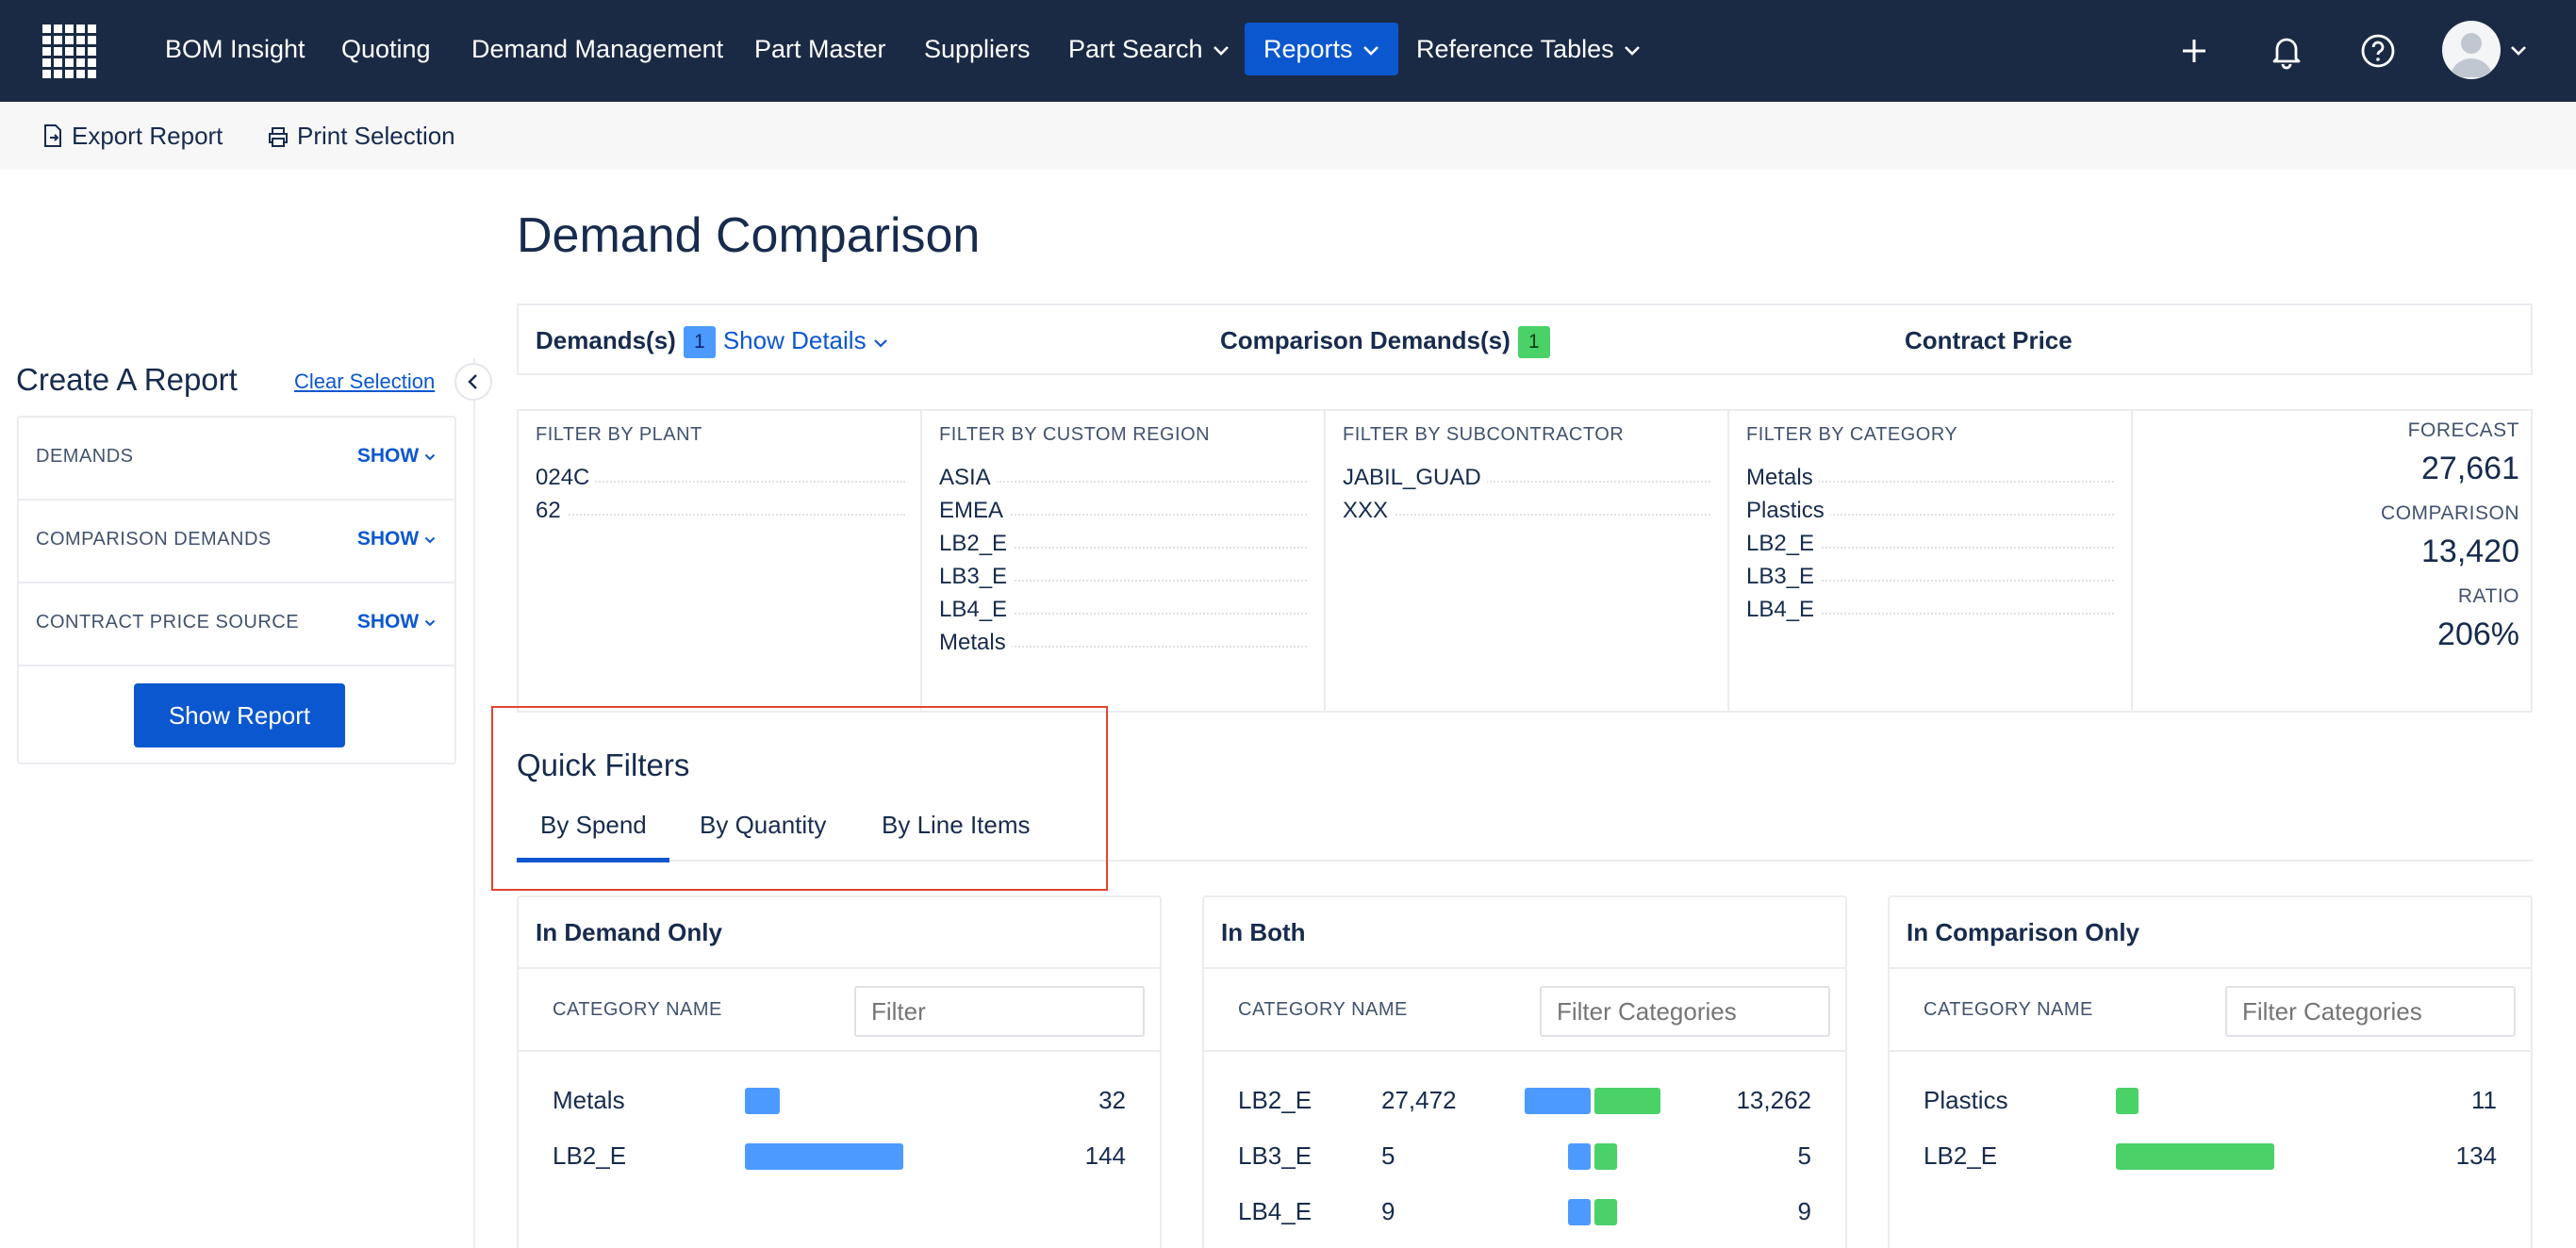 The width and height of the screenshot is (2576, 1248). I want to click on filter-category-item: Plastics, so click(1930, 511).